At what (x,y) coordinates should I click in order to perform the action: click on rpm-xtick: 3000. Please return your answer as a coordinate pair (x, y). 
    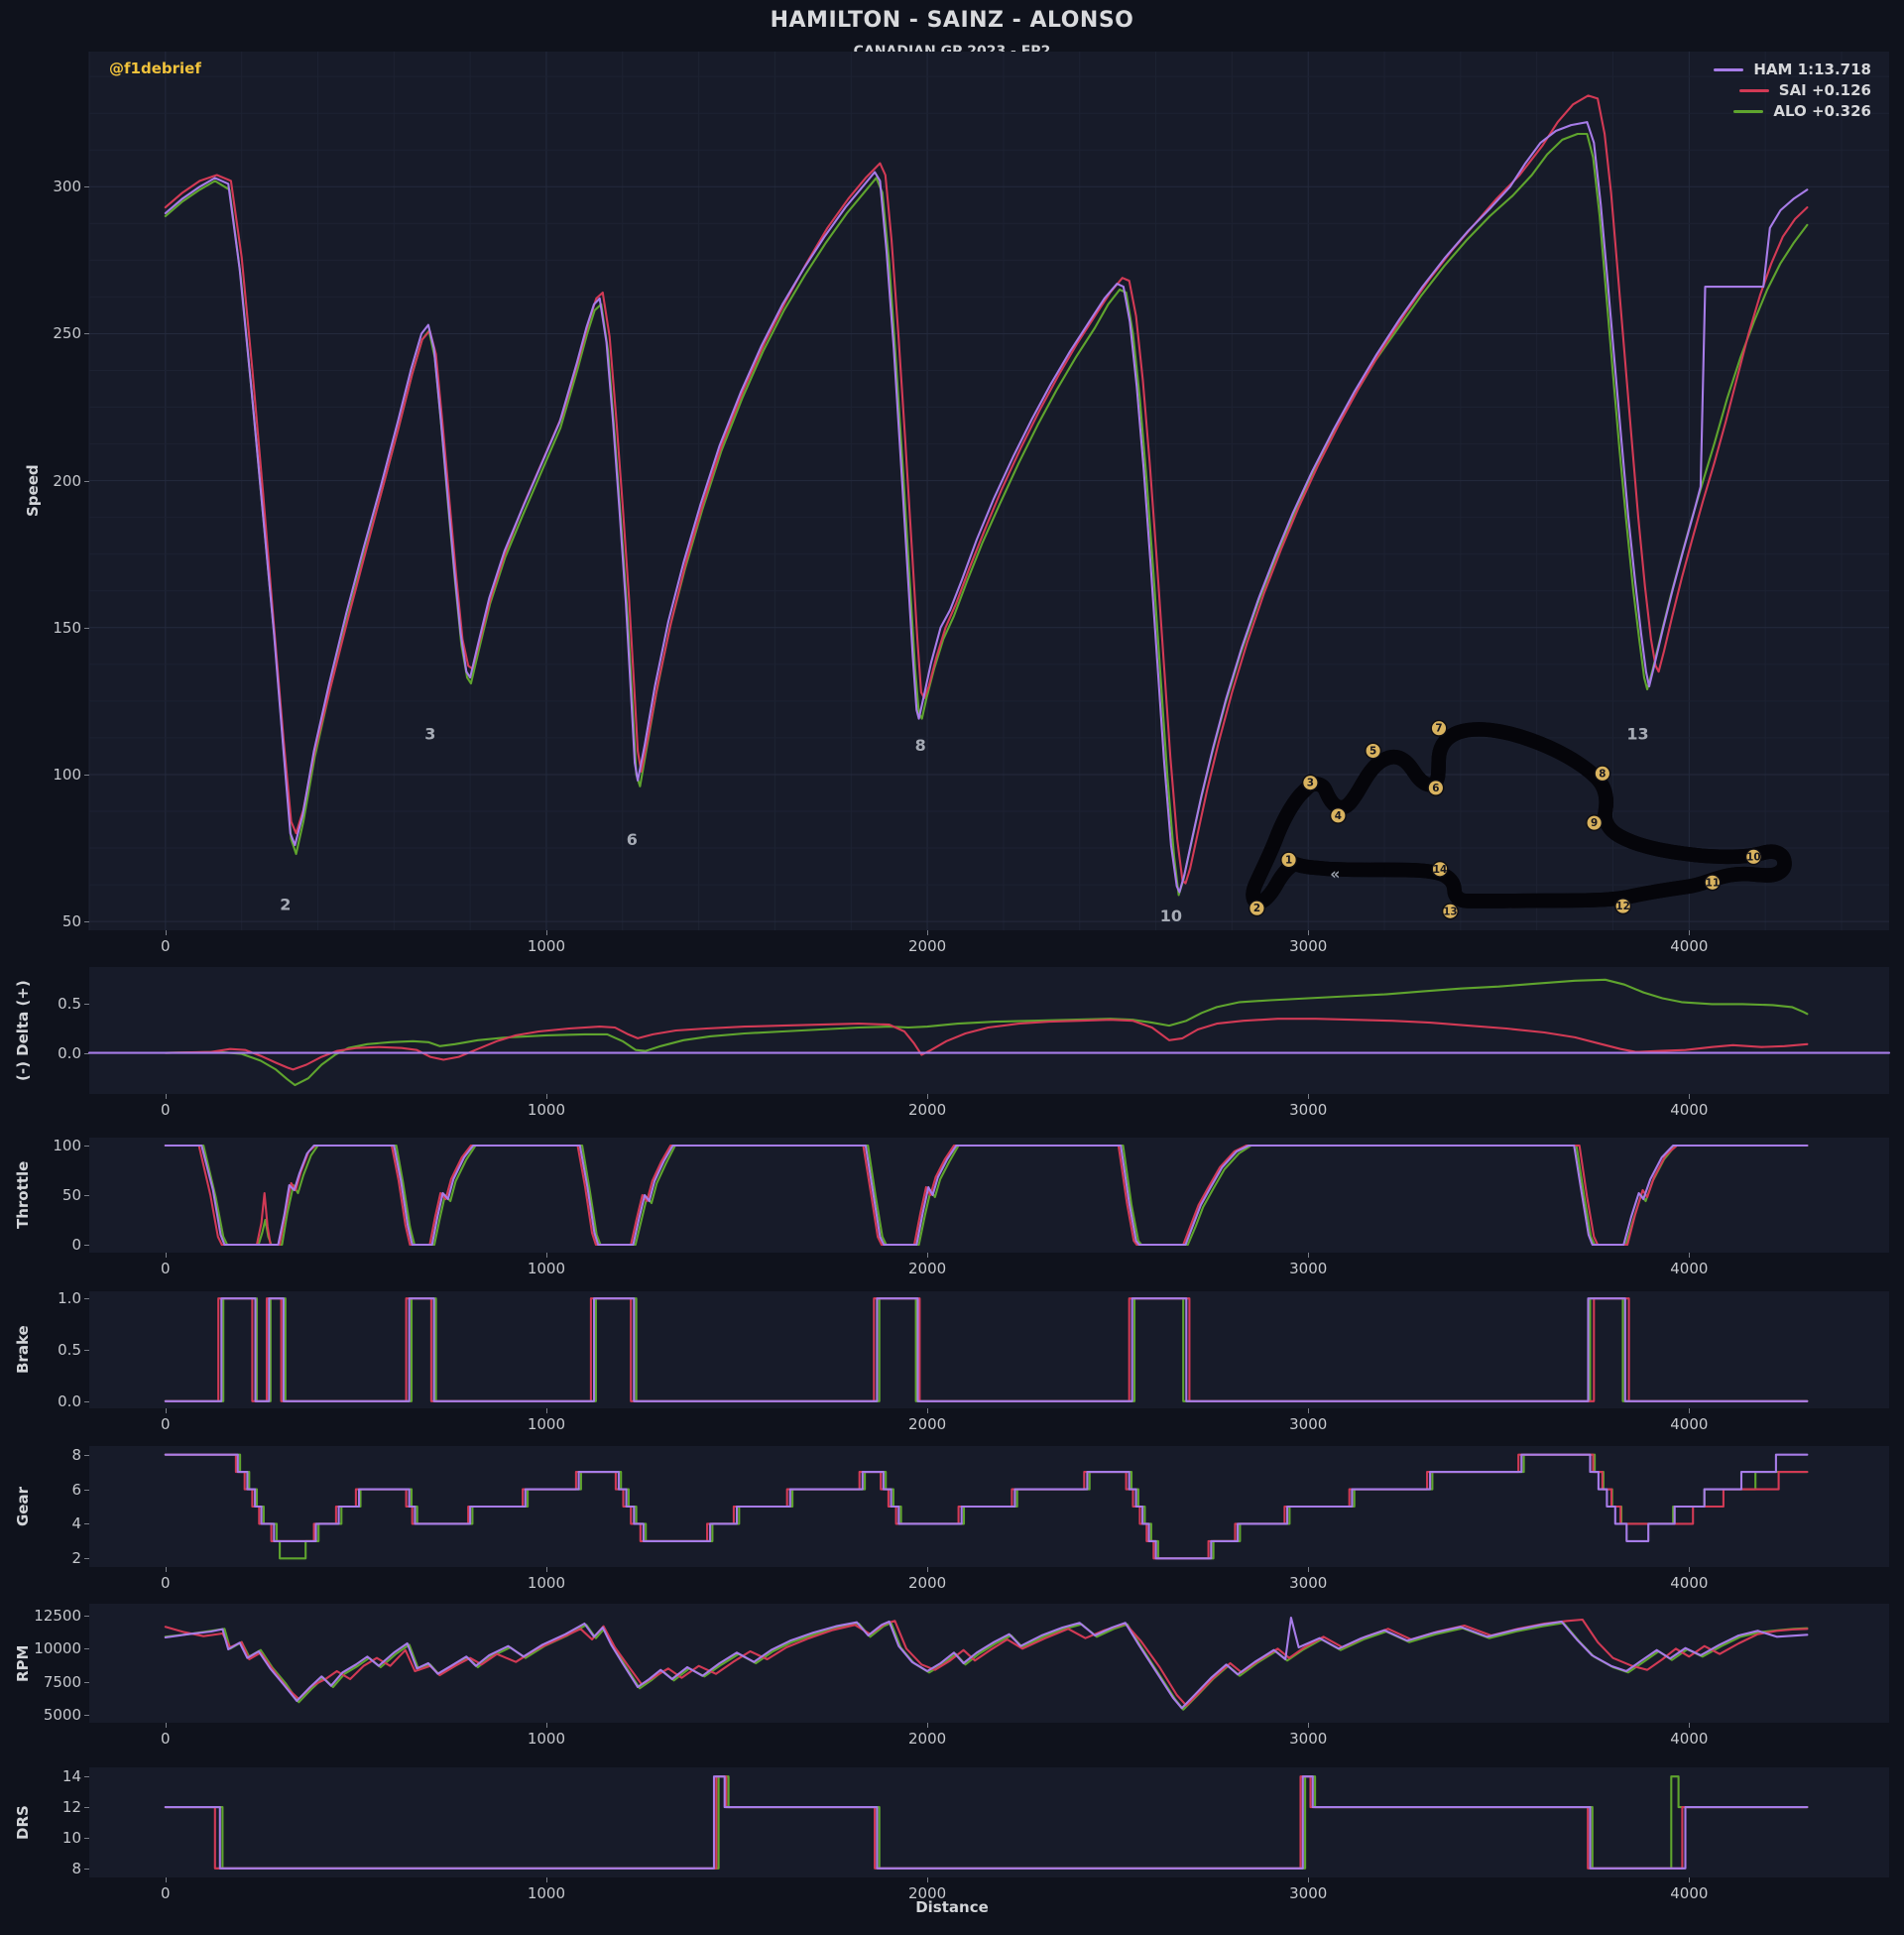
    Looking at the image, I should click on (1308, 1739).